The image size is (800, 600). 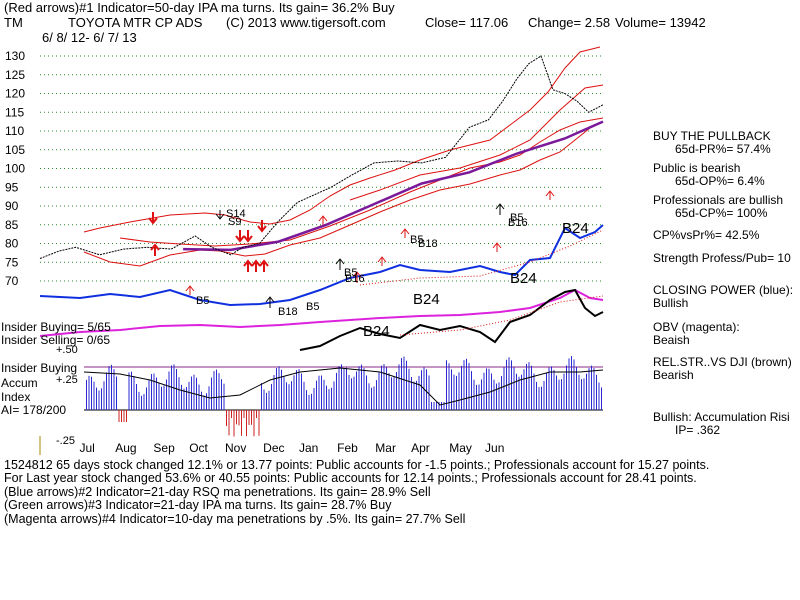 I want to click on month-label: Dec, so click(x=273, y=448).